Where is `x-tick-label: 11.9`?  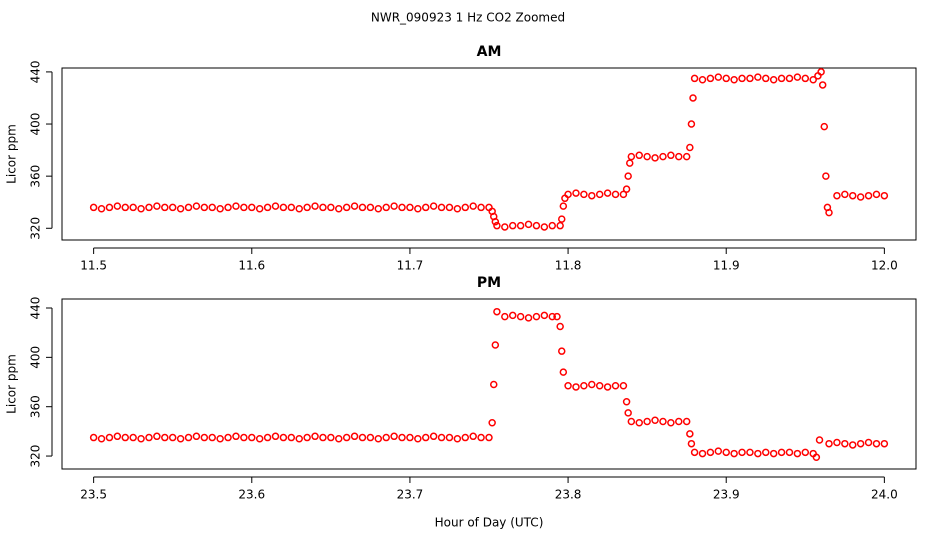
x-tick-label: 11.9 is located at coordinates (726, 266).